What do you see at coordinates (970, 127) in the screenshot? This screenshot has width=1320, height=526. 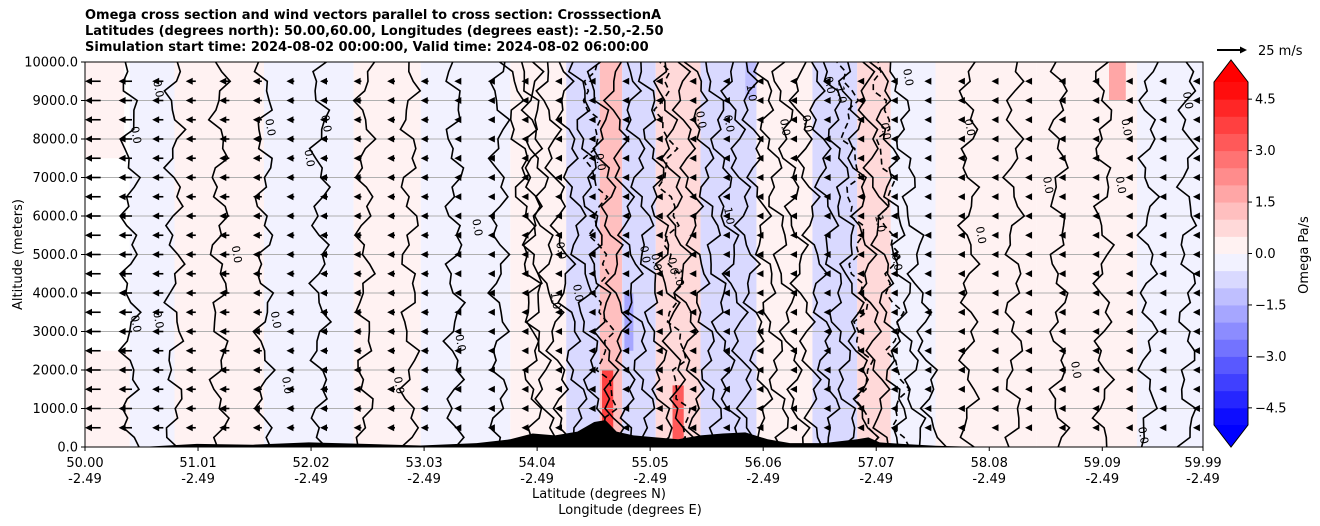 I see `contour-label-33: 0.0` at bounding box center [970, 127].